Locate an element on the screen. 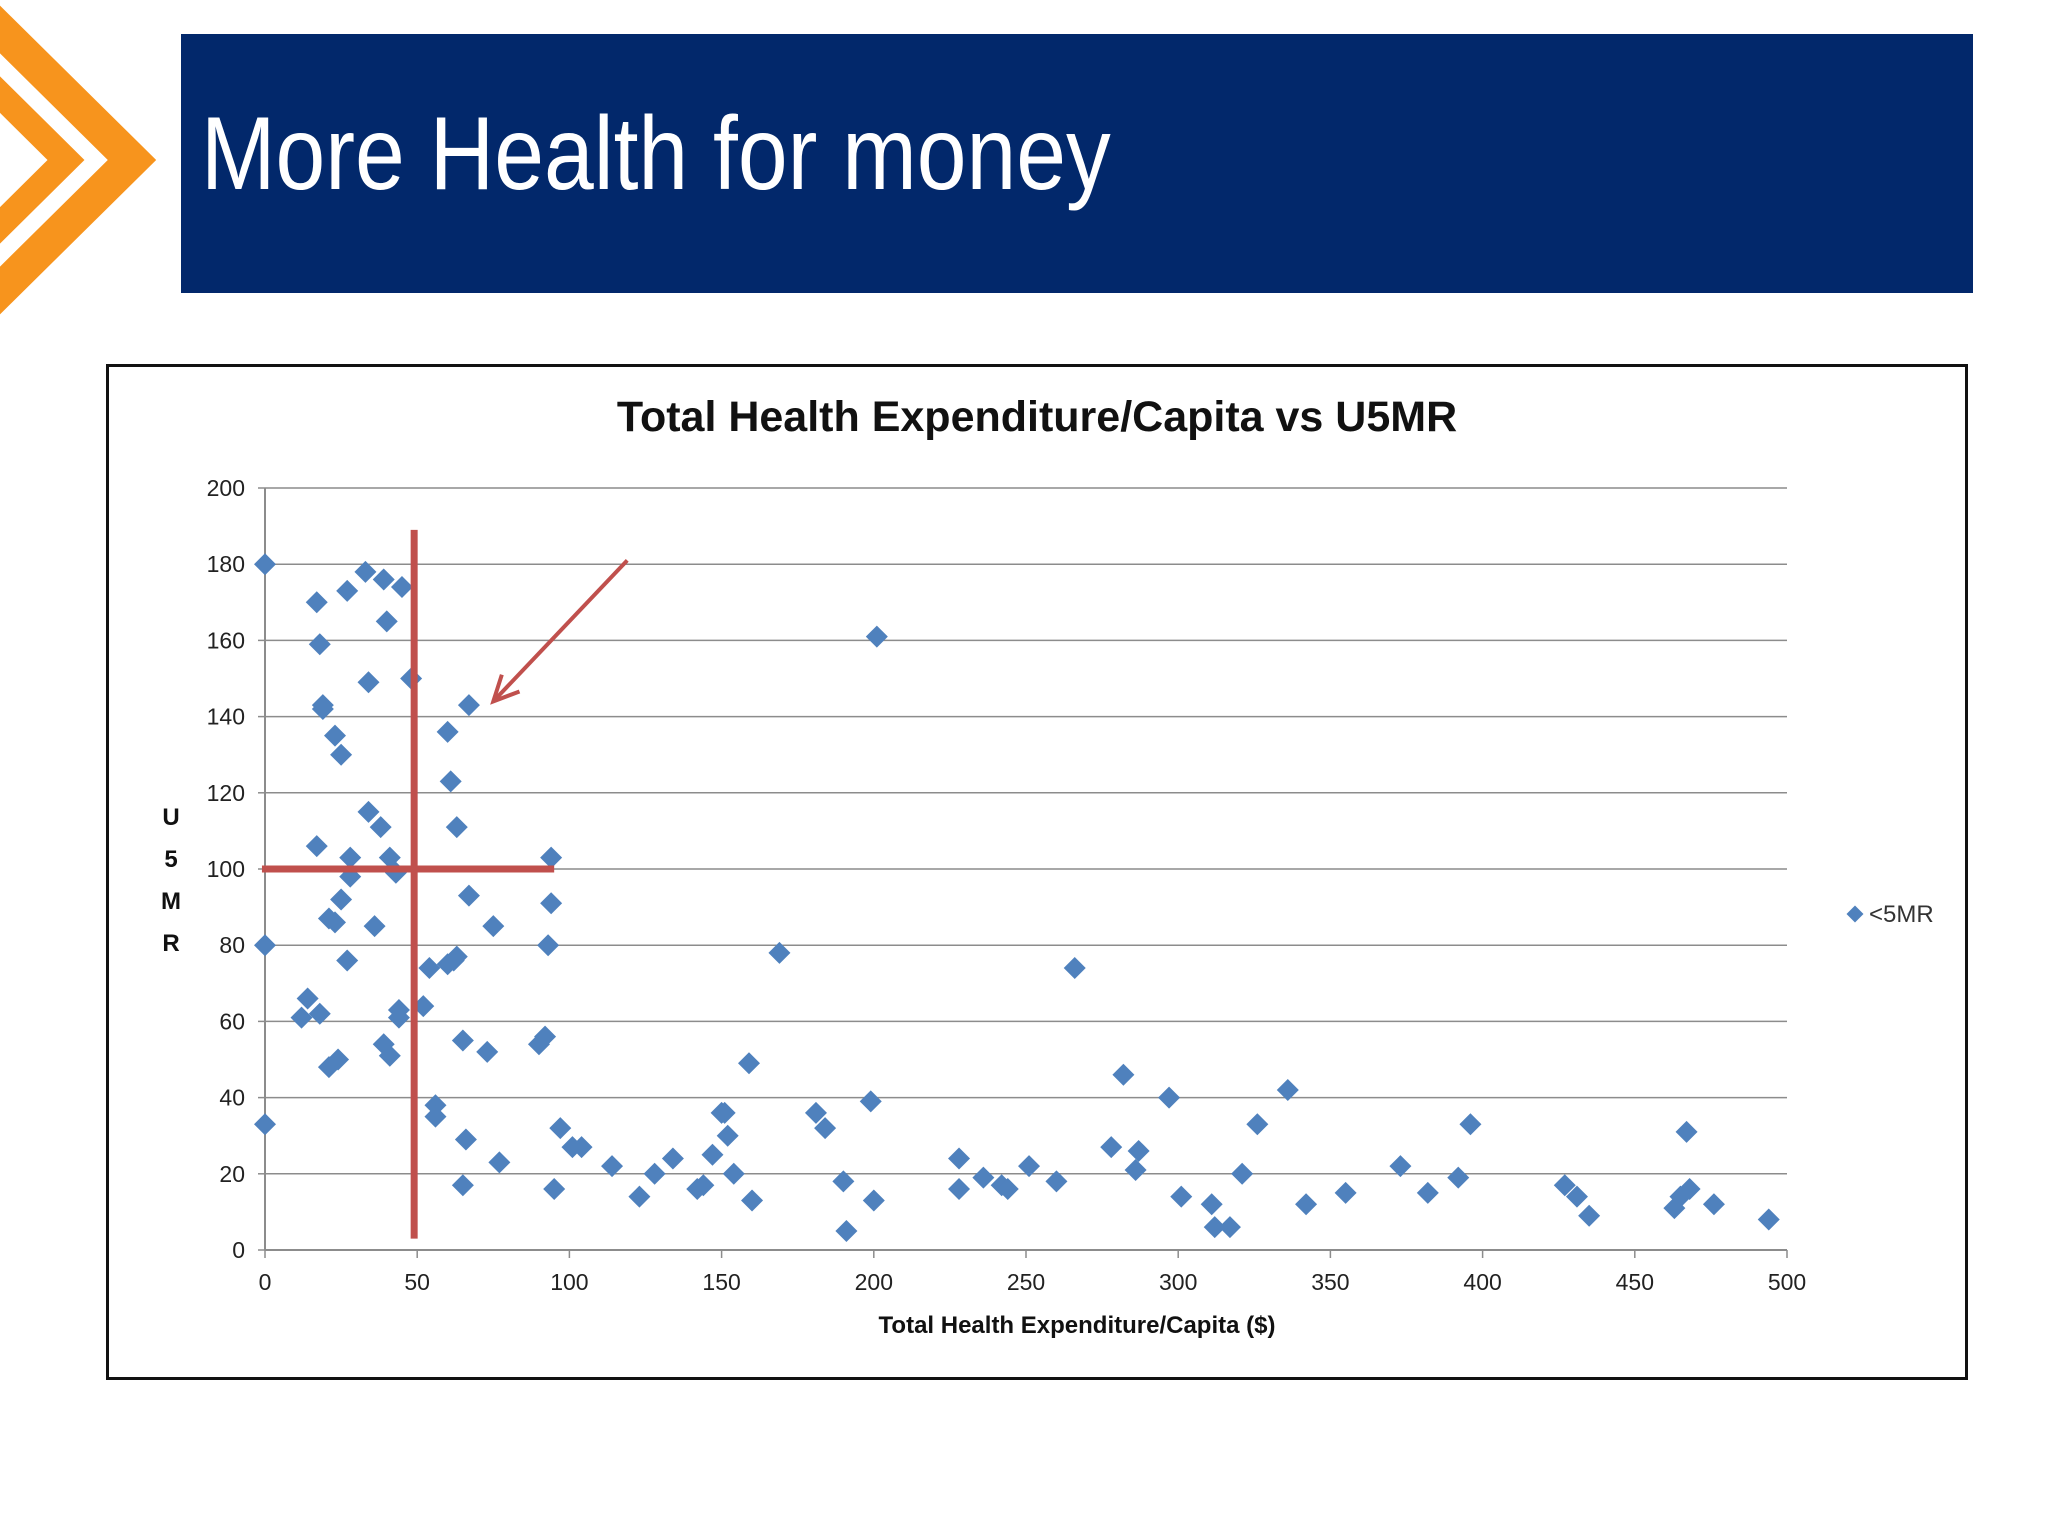 The image size is (2048, 1536). y-tick-label: 180 is located at coordinates (226, 564).